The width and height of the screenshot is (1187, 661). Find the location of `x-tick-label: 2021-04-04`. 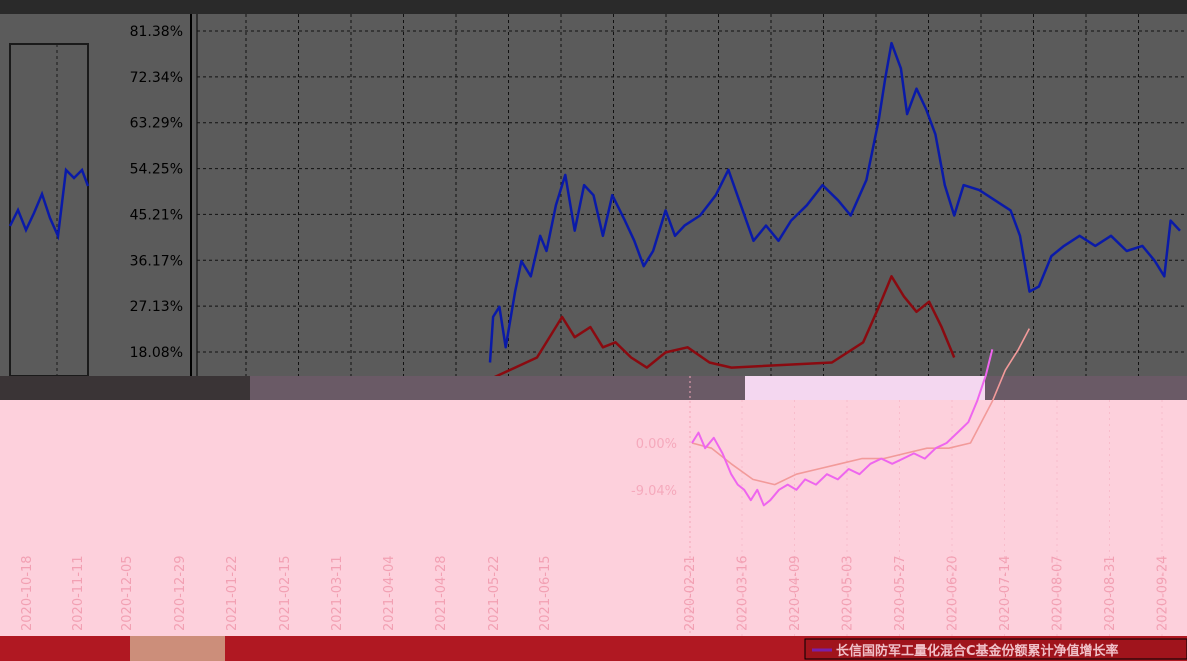

x-tick-label: 2021-04-04 is located at coordinates (389, 593).